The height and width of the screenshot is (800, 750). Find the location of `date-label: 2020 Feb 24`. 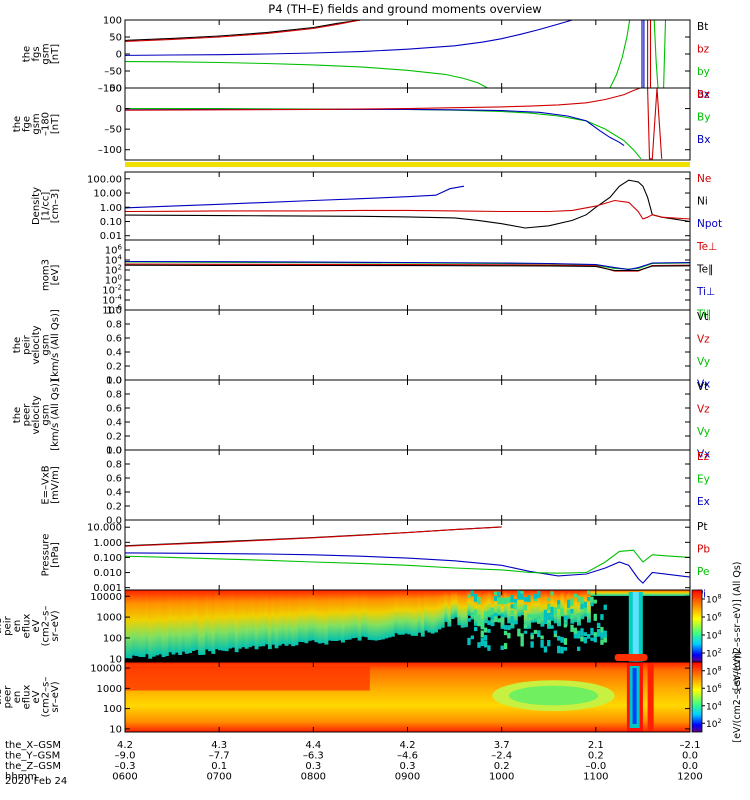

date-label: 2020 Feb 24 is located at coordinates (36, 781).